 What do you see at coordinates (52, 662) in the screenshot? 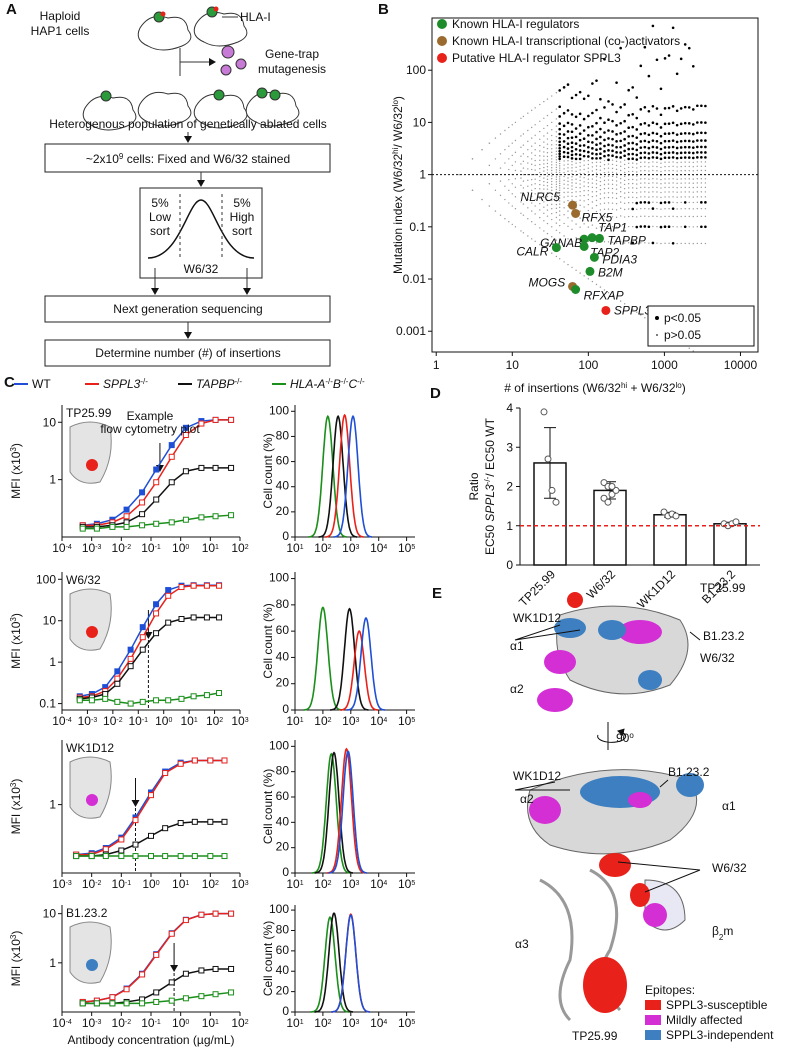
I see `y-tick-label: 1` at bounding box center [52, 662].